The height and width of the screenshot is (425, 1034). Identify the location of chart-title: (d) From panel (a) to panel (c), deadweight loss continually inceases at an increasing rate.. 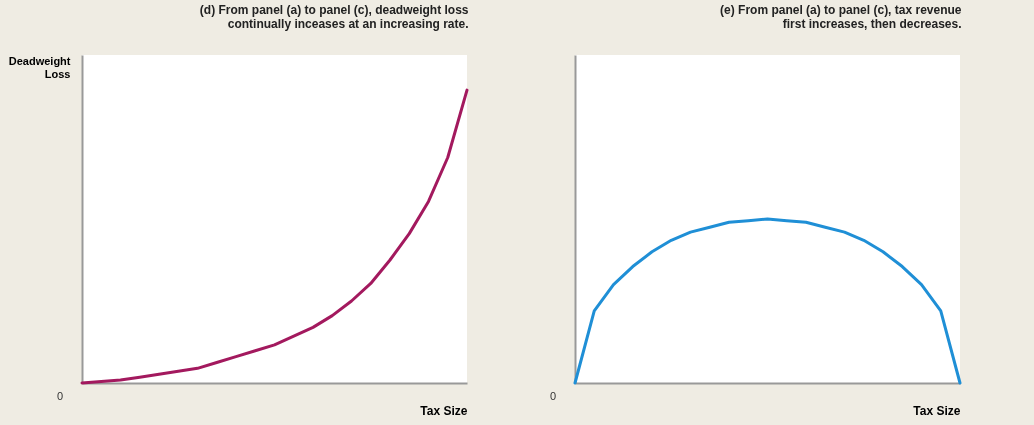
(334, 17).